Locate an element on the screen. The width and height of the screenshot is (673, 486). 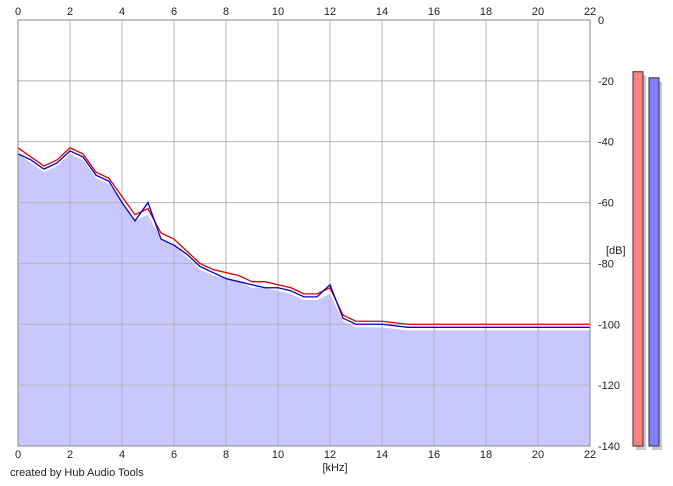
y-tick-label: -20 is located at coordinates (606, 82).